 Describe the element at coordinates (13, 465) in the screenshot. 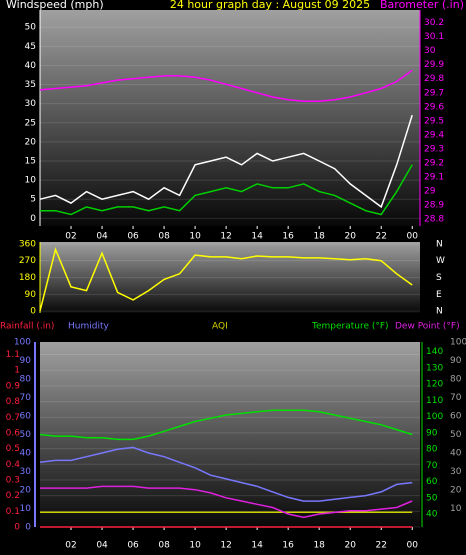

I see `y-tick-label: 0.4` at that location.